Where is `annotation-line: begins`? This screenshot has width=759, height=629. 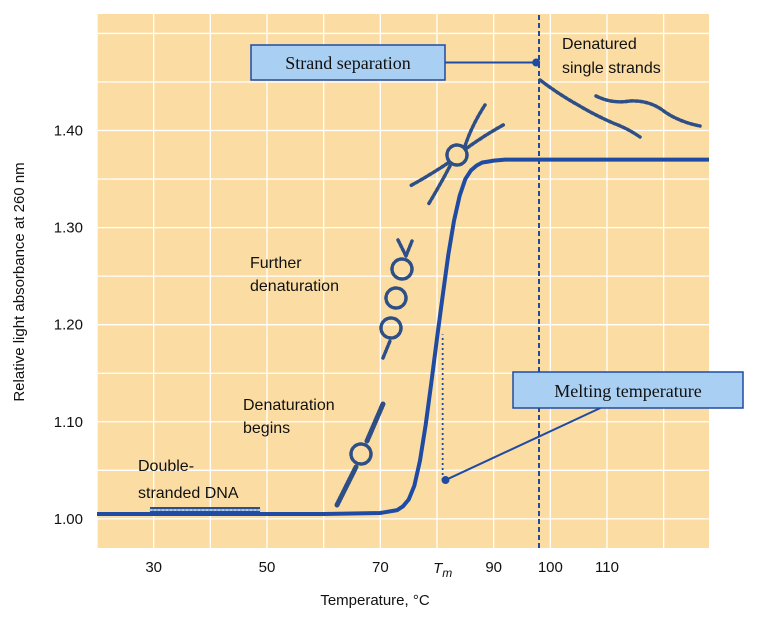 annotation-line: begins is located at coordinates (266, 428).